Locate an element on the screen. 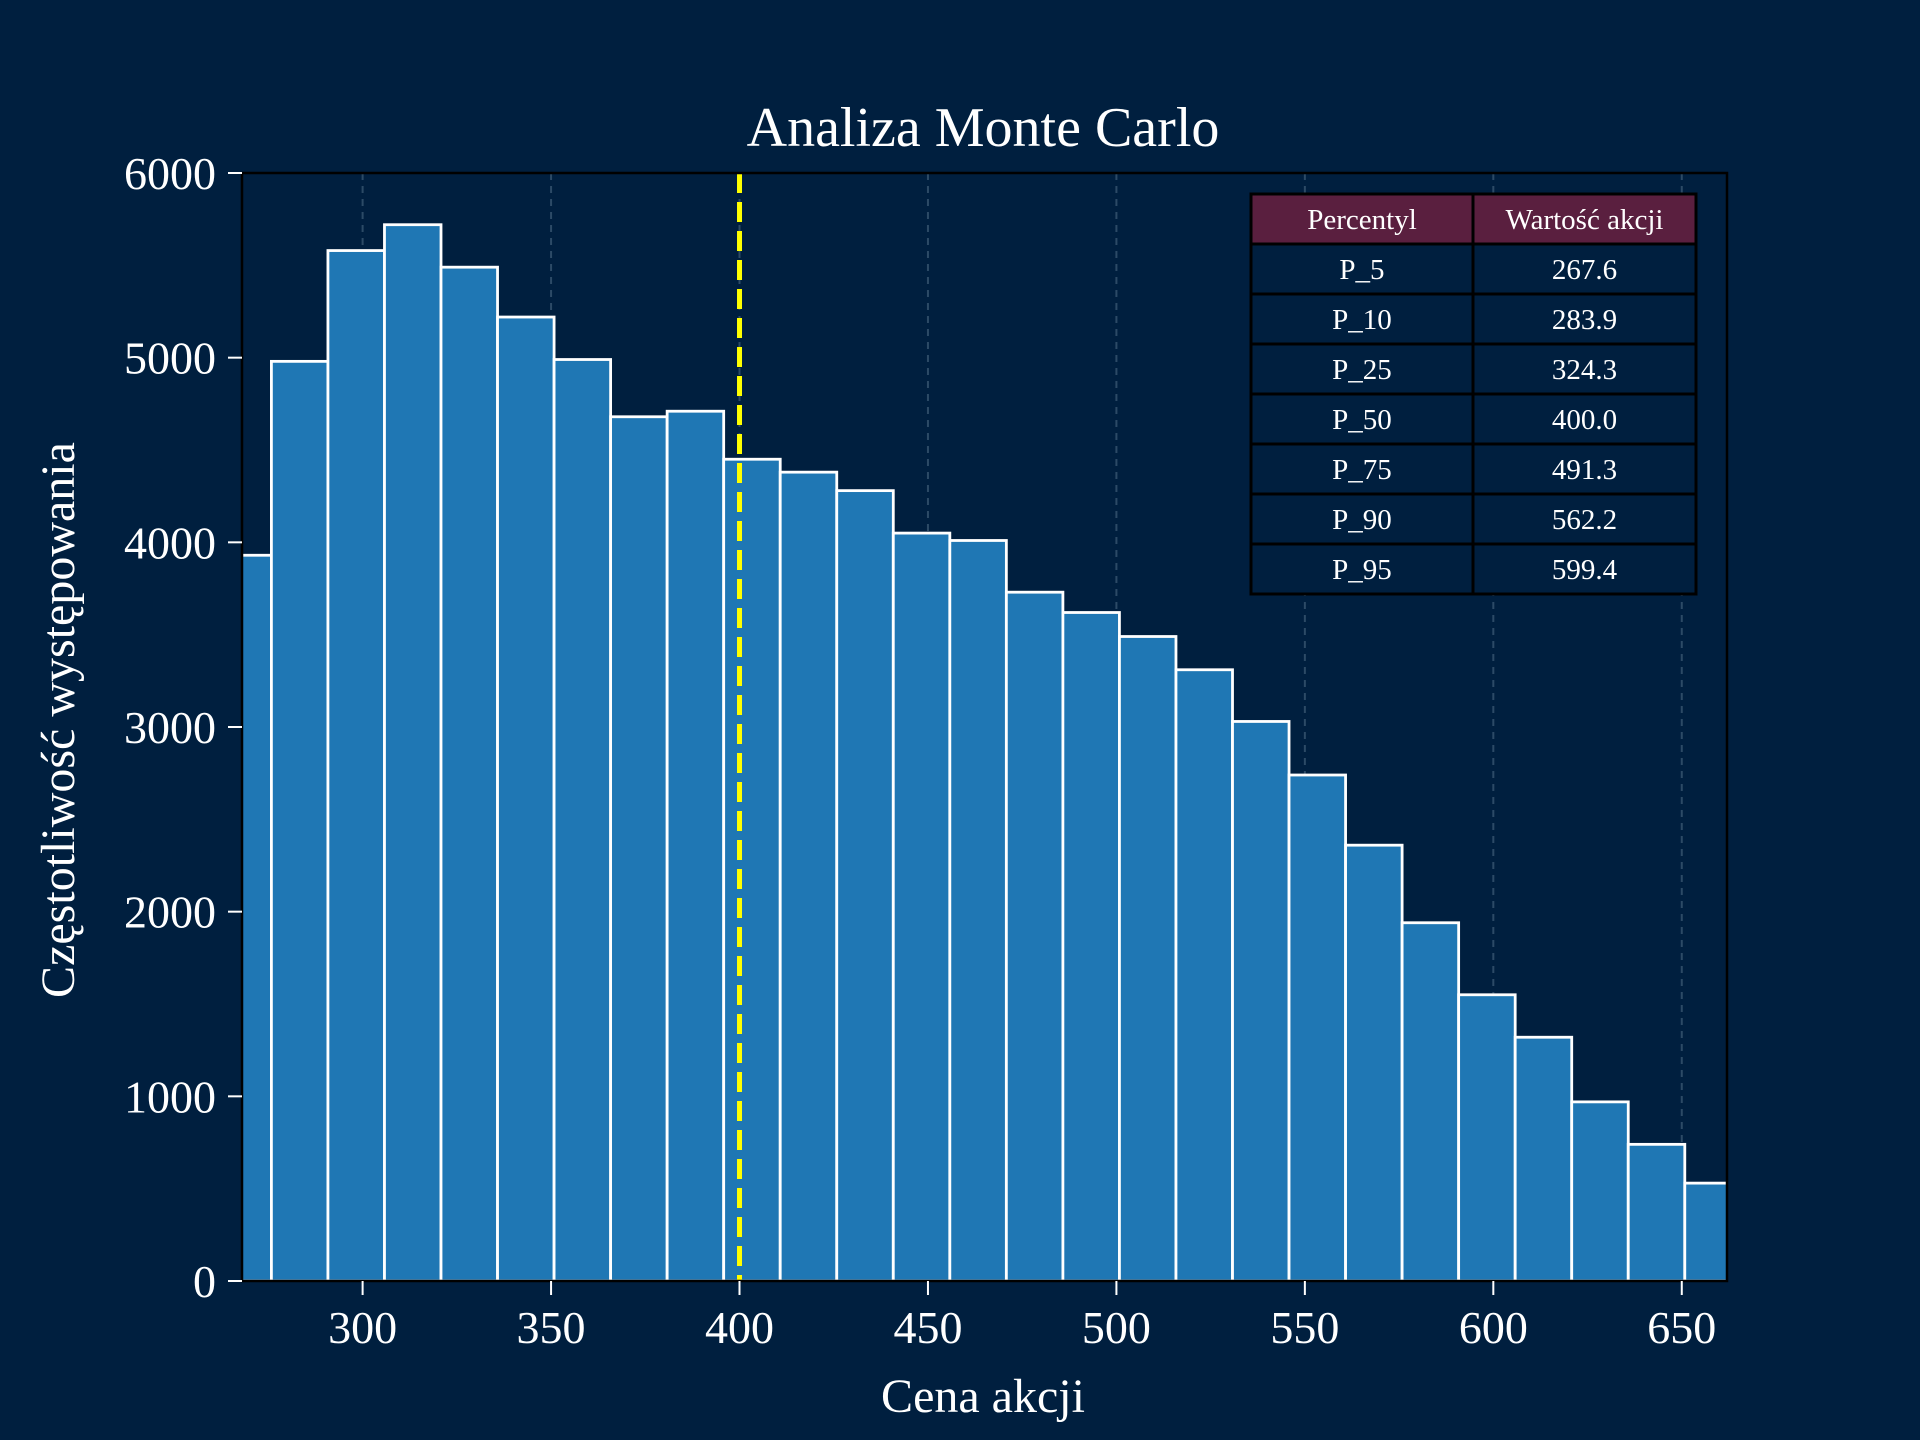  x-tick-label: 500 is located at coordinates (1116, 1327).